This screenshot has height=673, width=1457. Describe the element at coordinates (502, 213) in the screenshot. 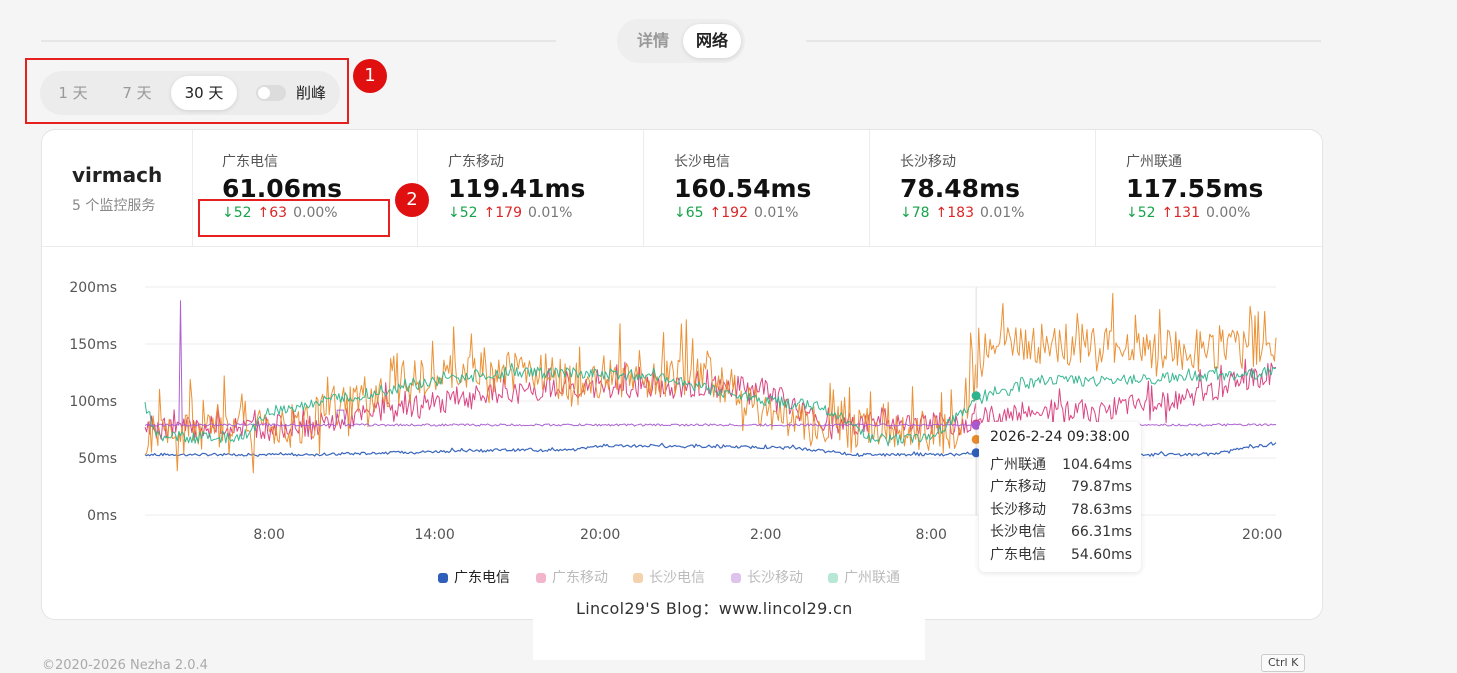

I see `stat-max: ↑179` at that location.